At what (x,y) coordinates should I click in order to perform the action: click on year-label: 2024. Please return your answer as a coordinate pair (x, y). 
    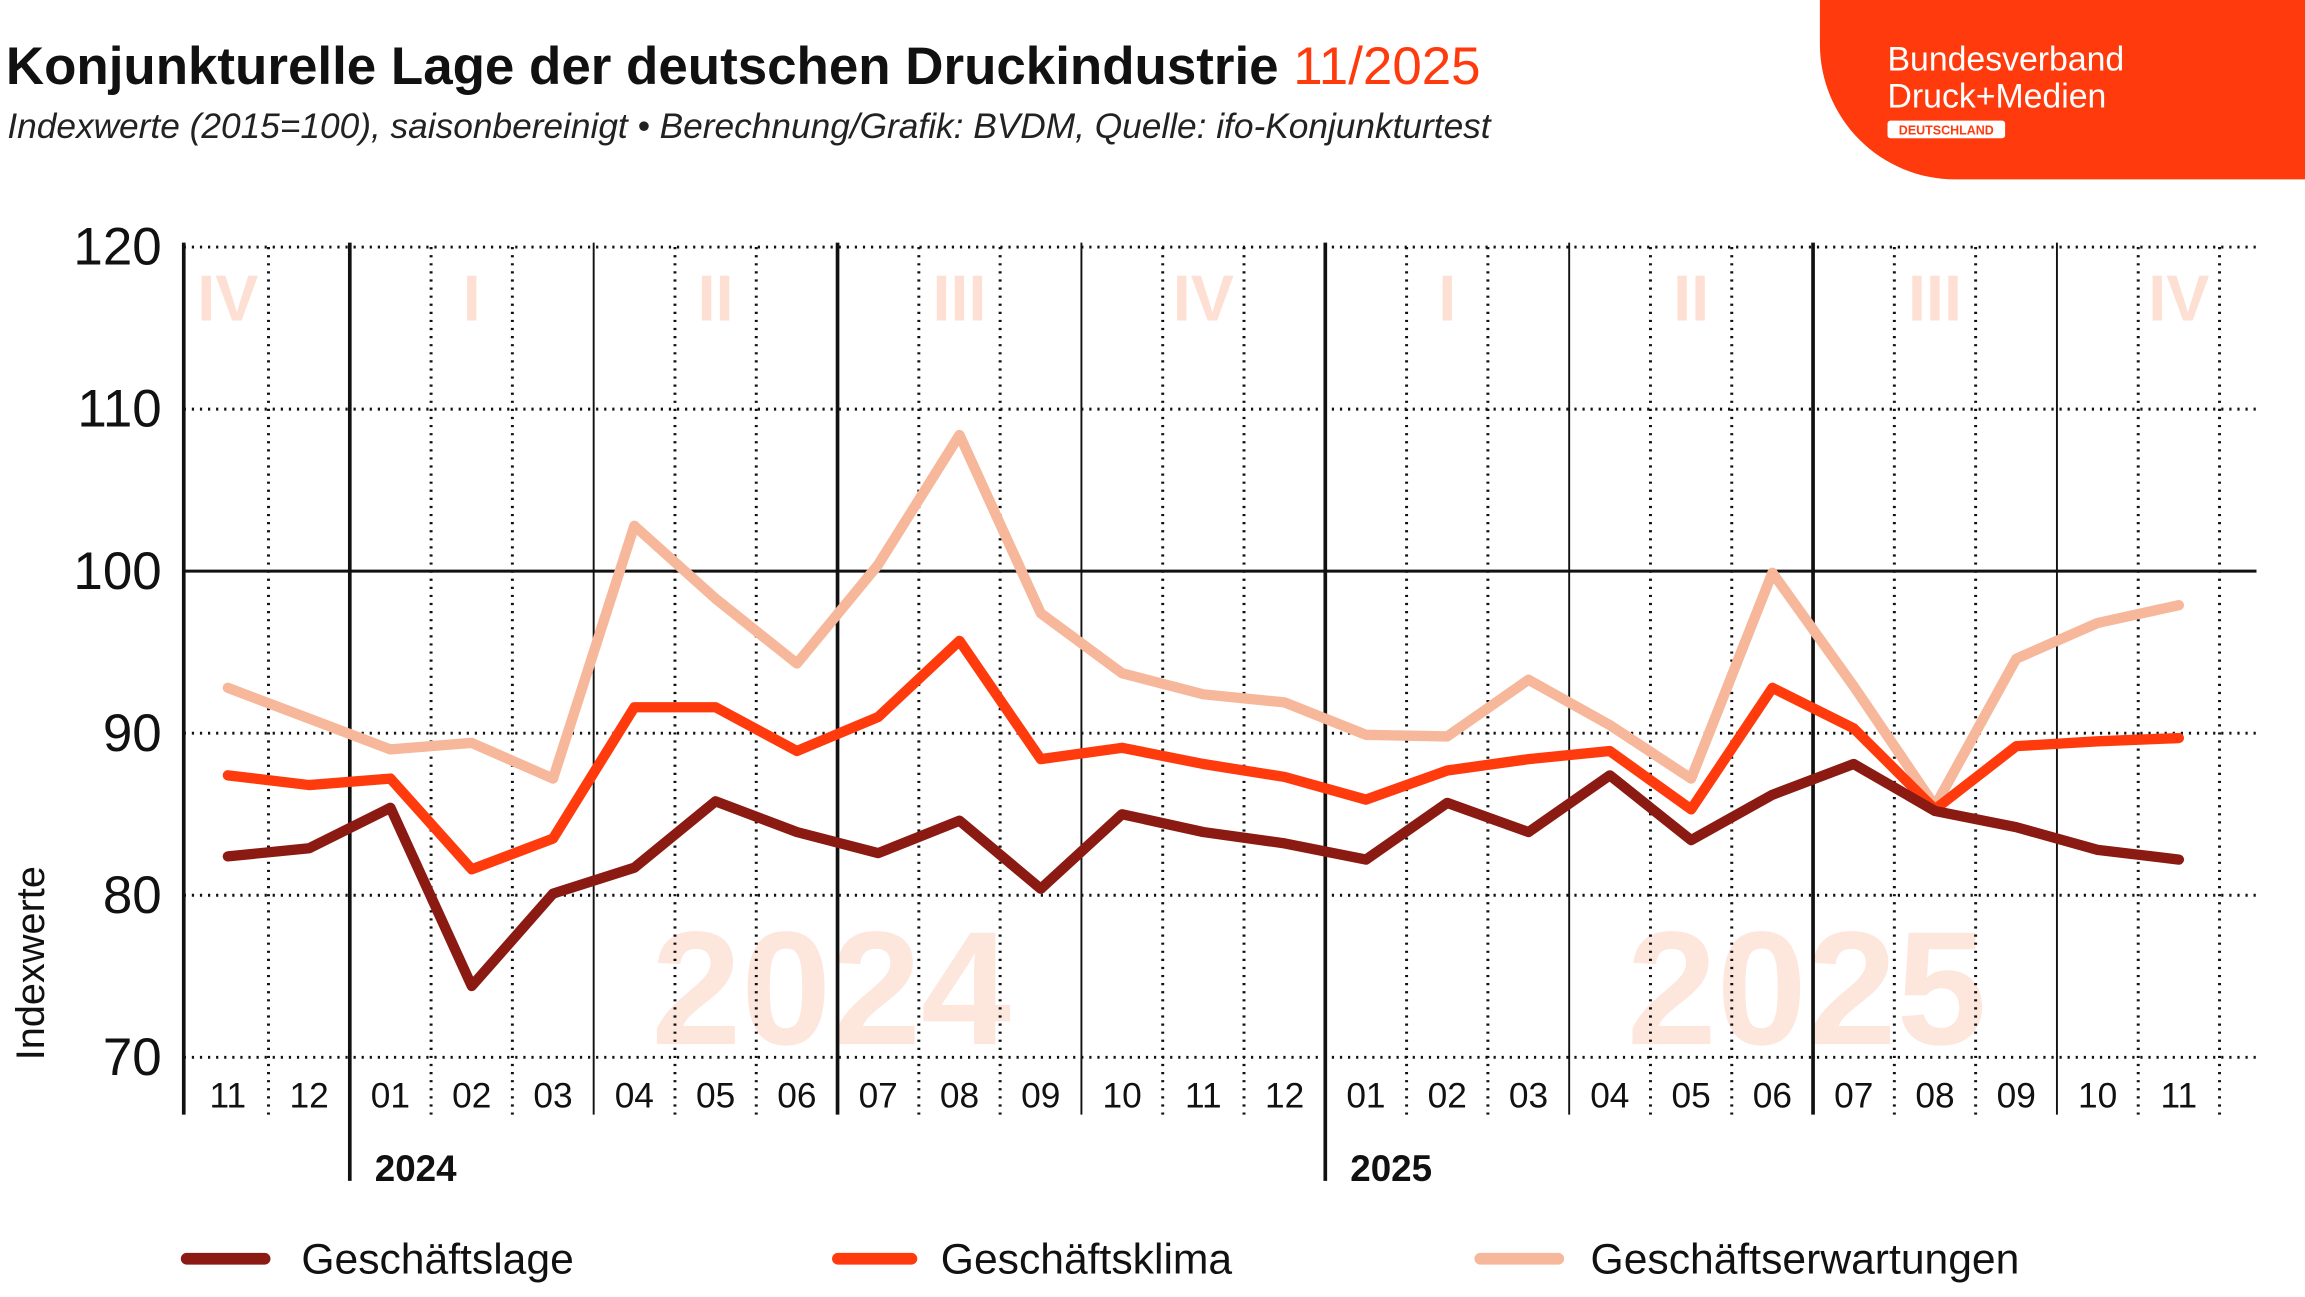
    Looking at the image, I should click on (416, 1168).